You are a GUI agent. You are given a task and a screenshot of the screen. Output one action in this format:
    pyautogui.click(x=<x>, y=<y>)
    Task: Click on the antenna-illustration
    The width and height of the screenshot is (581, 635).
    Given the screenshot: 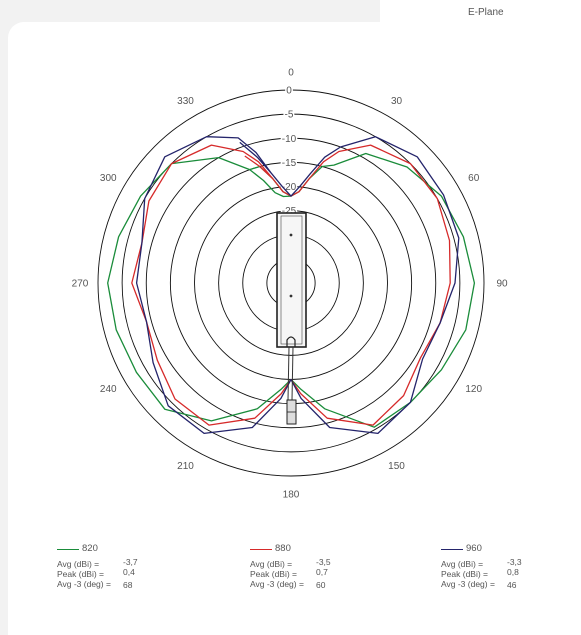 What is the action you would take?
    pyautogui.click(x=291, y=318)
    